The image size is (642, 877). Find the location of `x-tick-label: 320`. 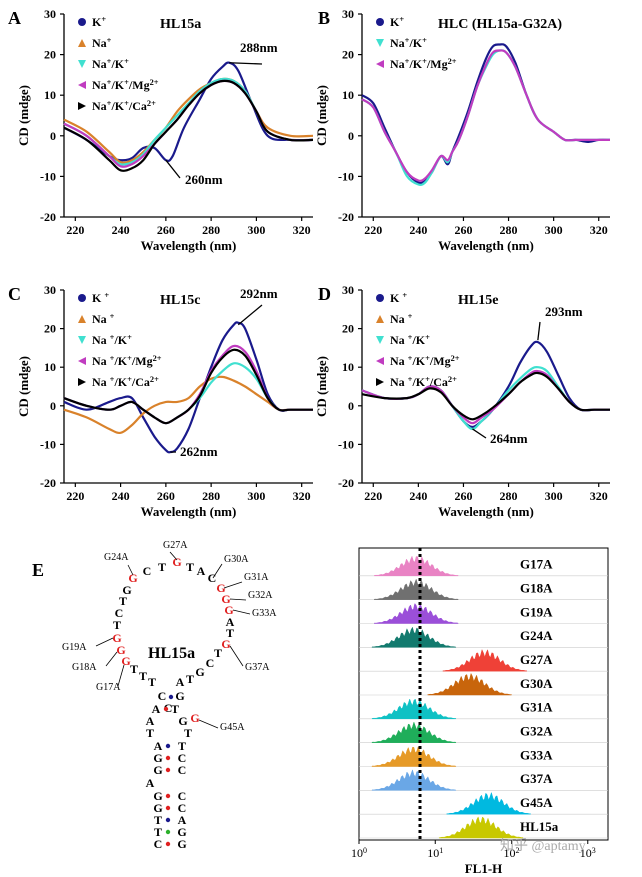

x-tick-label: 320 is located at coordinates (302, 496).